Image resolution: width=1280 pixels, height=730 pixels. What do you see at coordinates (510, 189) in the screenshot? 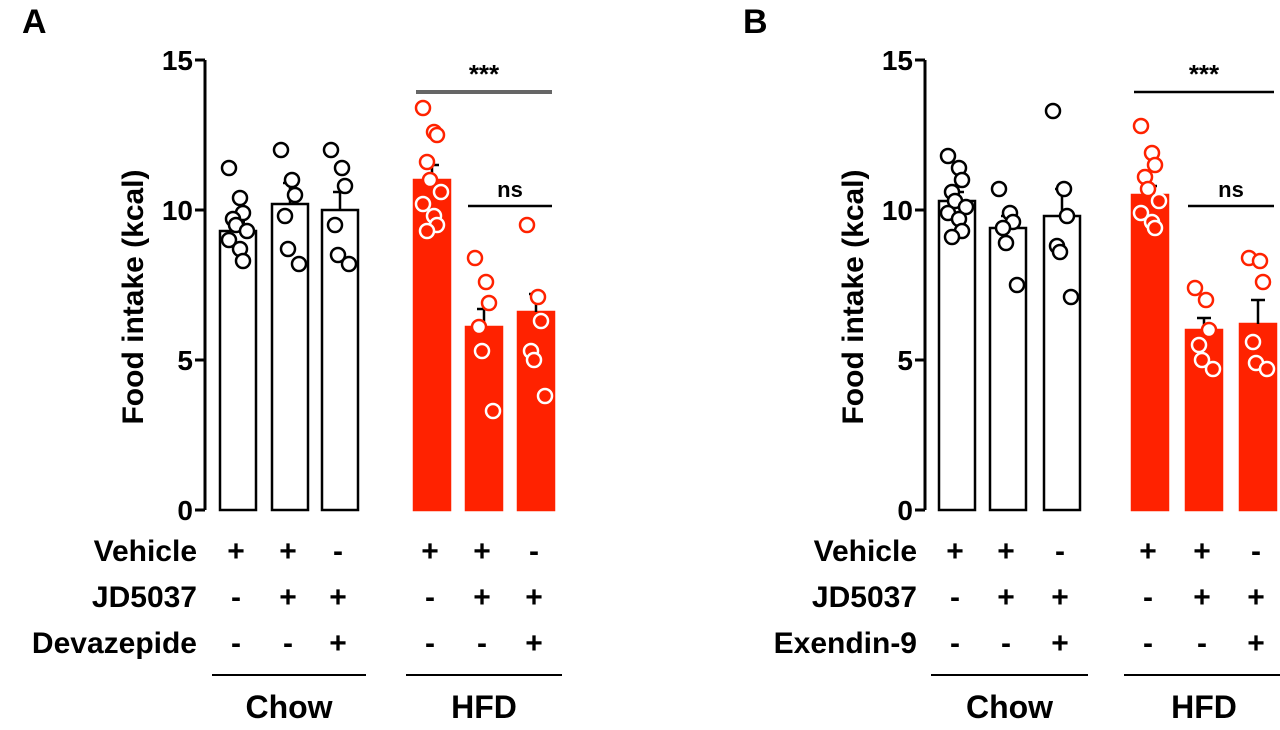
I see `significance-label: ns` at bounding box center [510, 189].